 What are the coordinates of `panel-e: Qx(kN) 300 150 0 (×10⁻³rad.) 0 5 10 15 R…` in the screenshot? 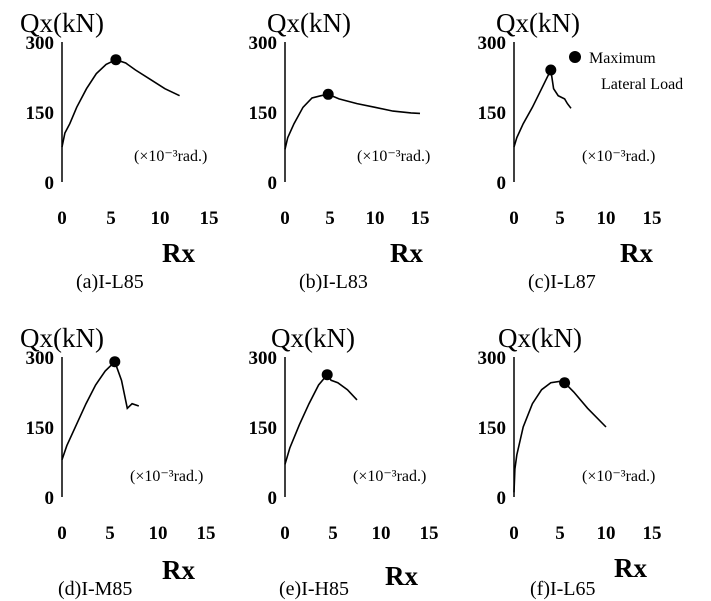 It's located at (344, 461).